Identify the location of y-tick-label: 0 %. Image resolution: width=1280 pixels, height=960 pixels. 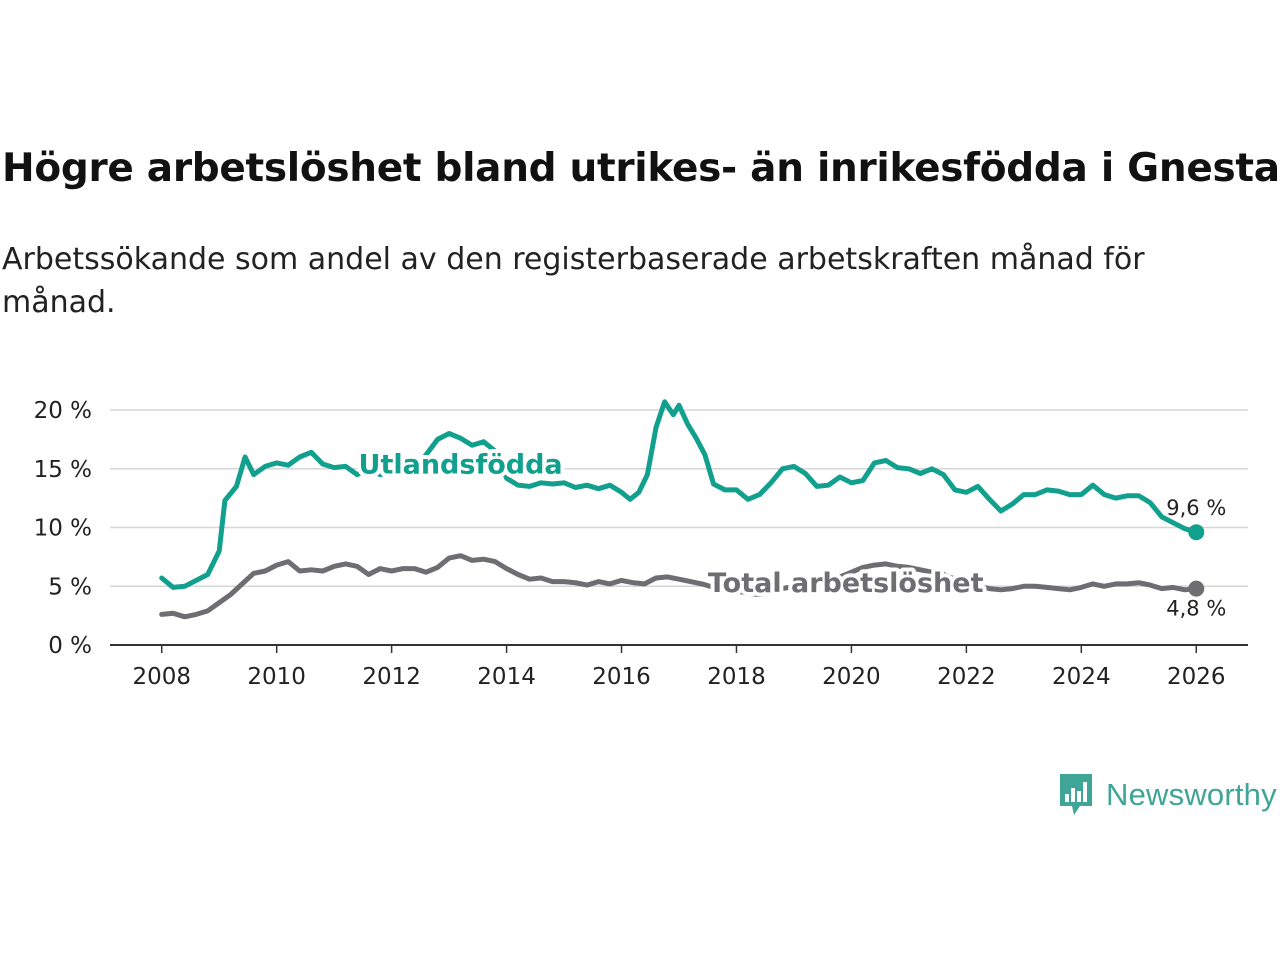
(70, 646).